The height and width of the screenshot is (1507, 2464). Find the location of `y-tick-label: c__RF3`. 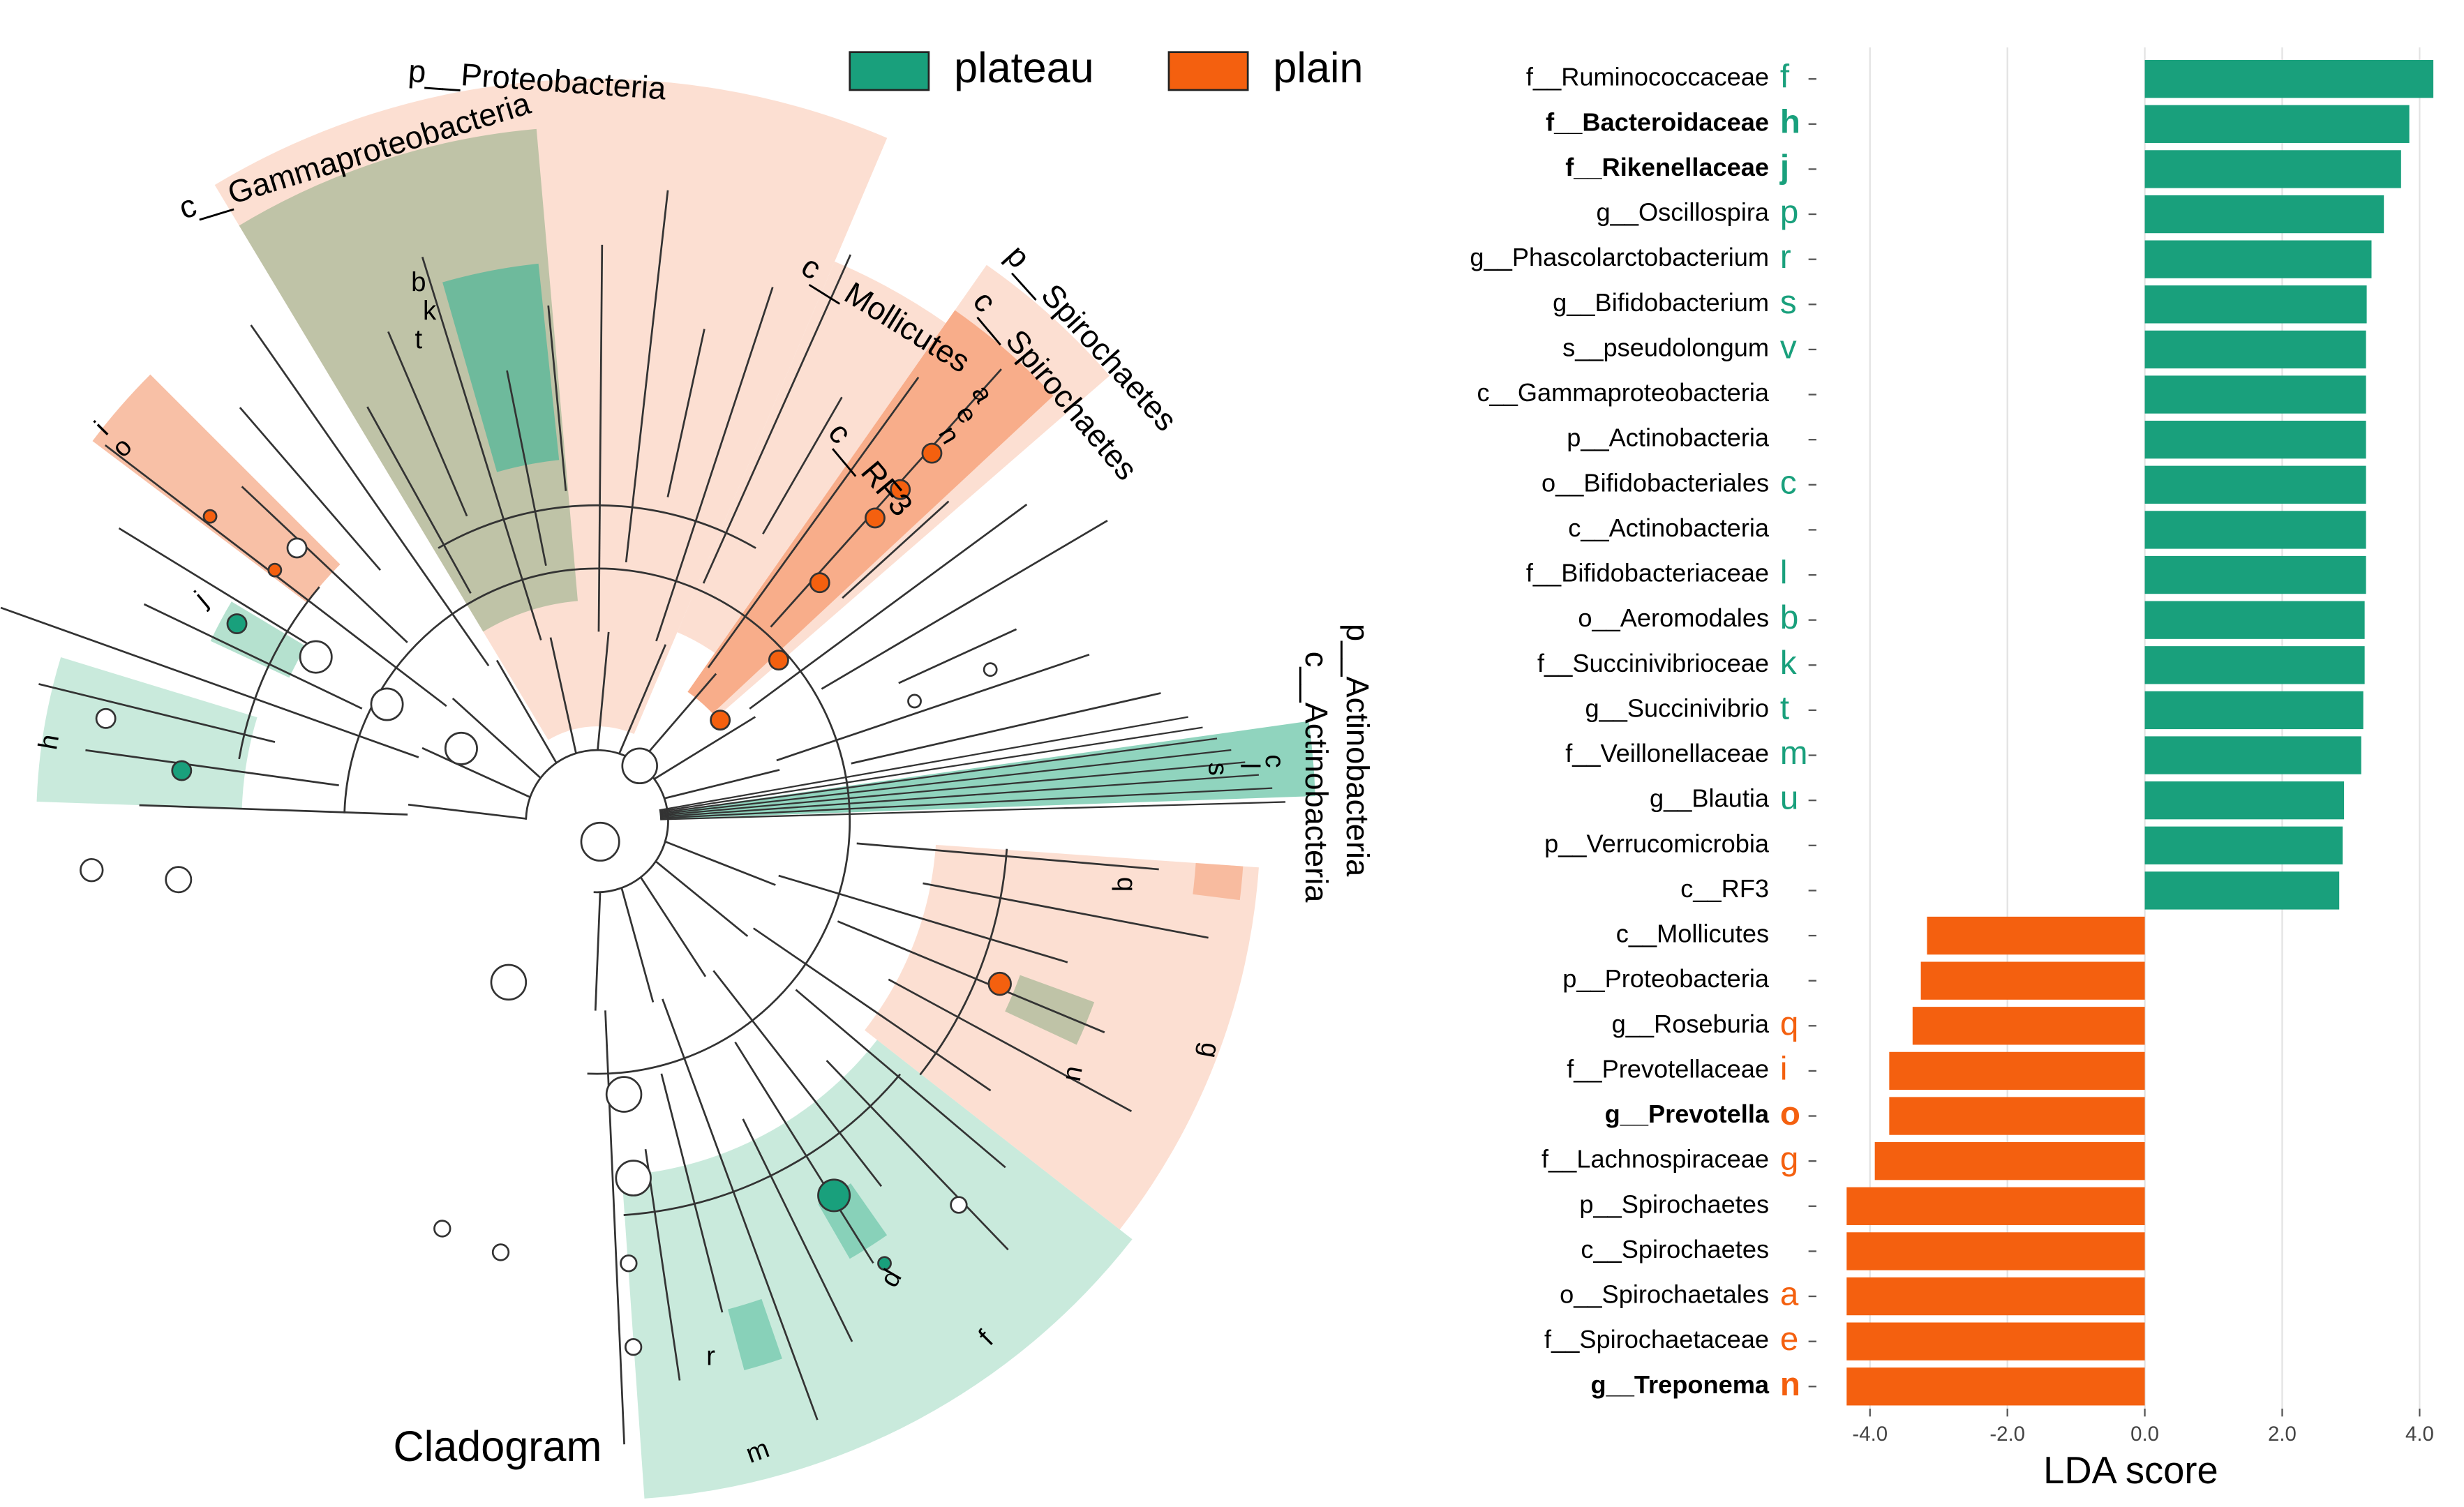

y-tick-label: c__RF3 is located at coordinates (1724, 889).